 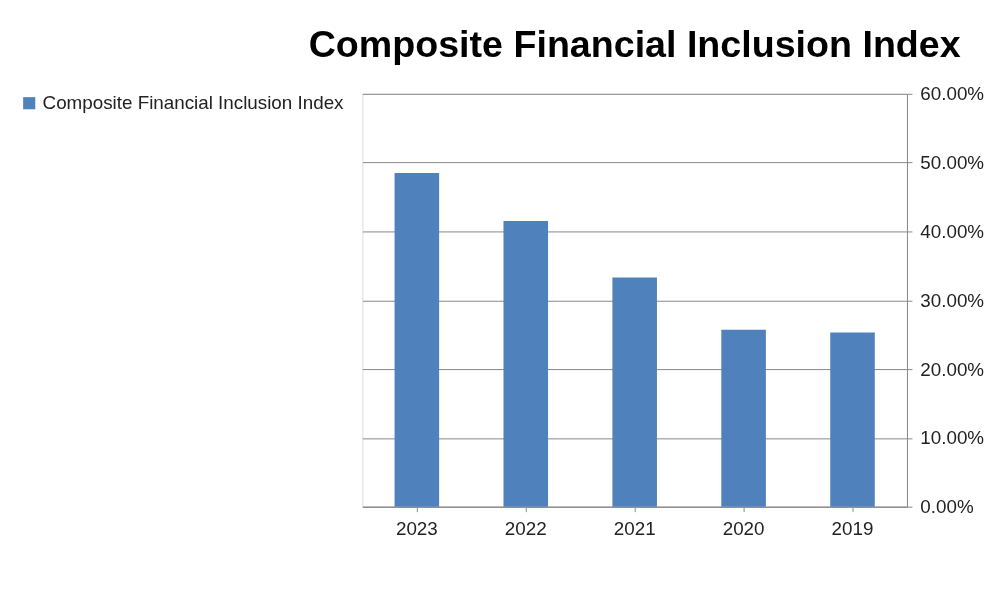 What do you see at coordinates (525, 528) in the screenshot?
I see `x-tick-label: 2022` at bounding box center [525, 528].